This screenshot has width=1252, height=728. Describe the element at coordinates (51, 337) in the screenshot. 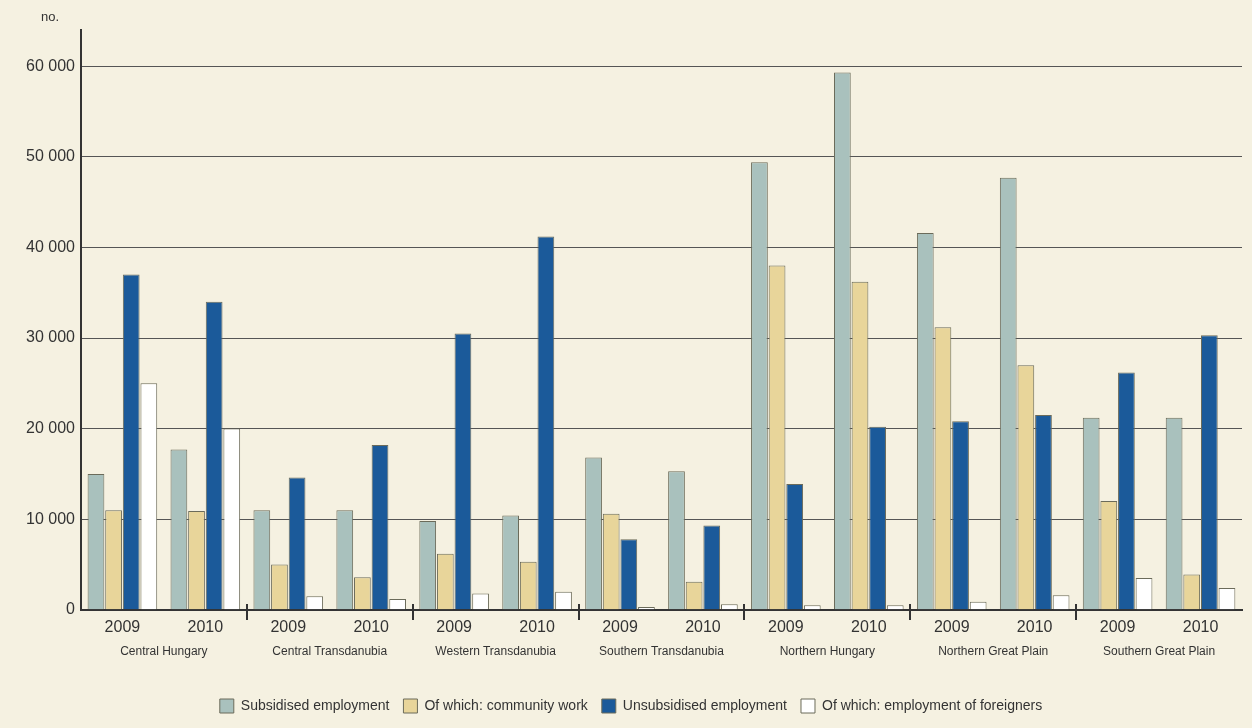

I see `y-tick-label: 30 000` at that location.